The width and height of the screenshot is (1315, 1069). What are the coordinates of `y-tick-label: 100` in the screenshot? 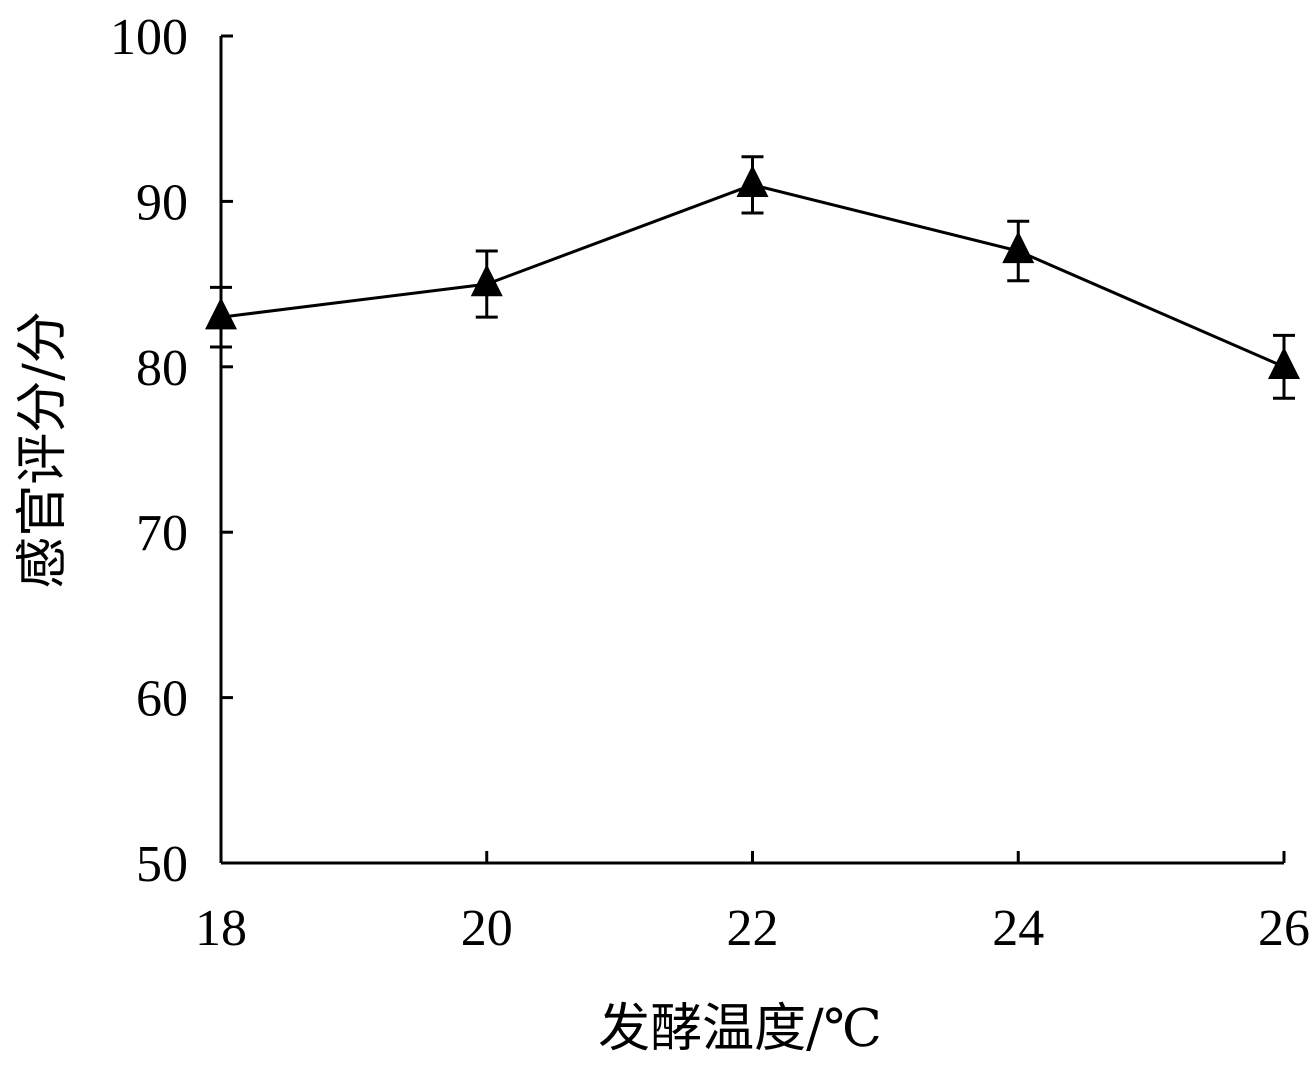 It's located at (149, 37).